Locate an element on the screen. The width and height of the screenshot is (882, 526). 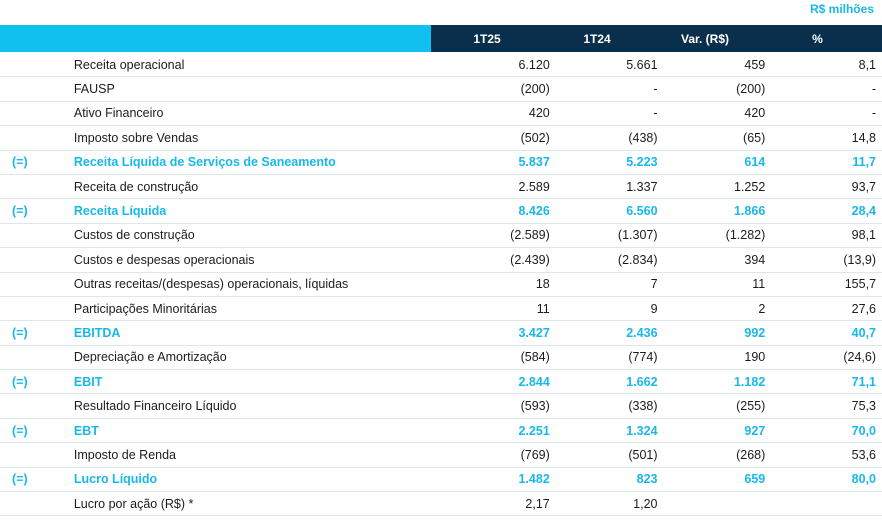
value-var: (65) is located at coordinates (754, 137).